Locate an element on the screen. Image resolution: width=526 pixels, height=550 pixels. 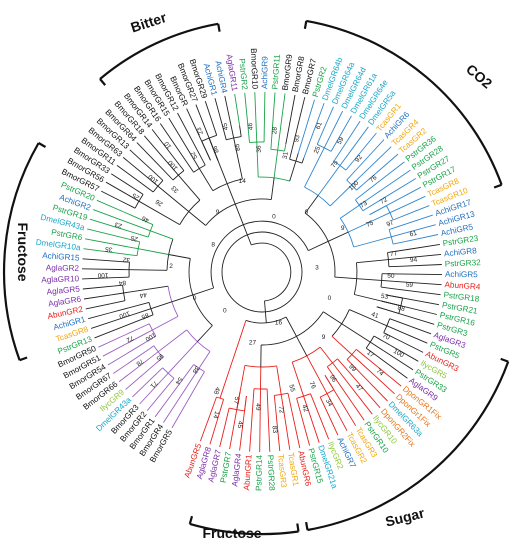
bootstrap-value: 100 is located at coordinates (398, 354).